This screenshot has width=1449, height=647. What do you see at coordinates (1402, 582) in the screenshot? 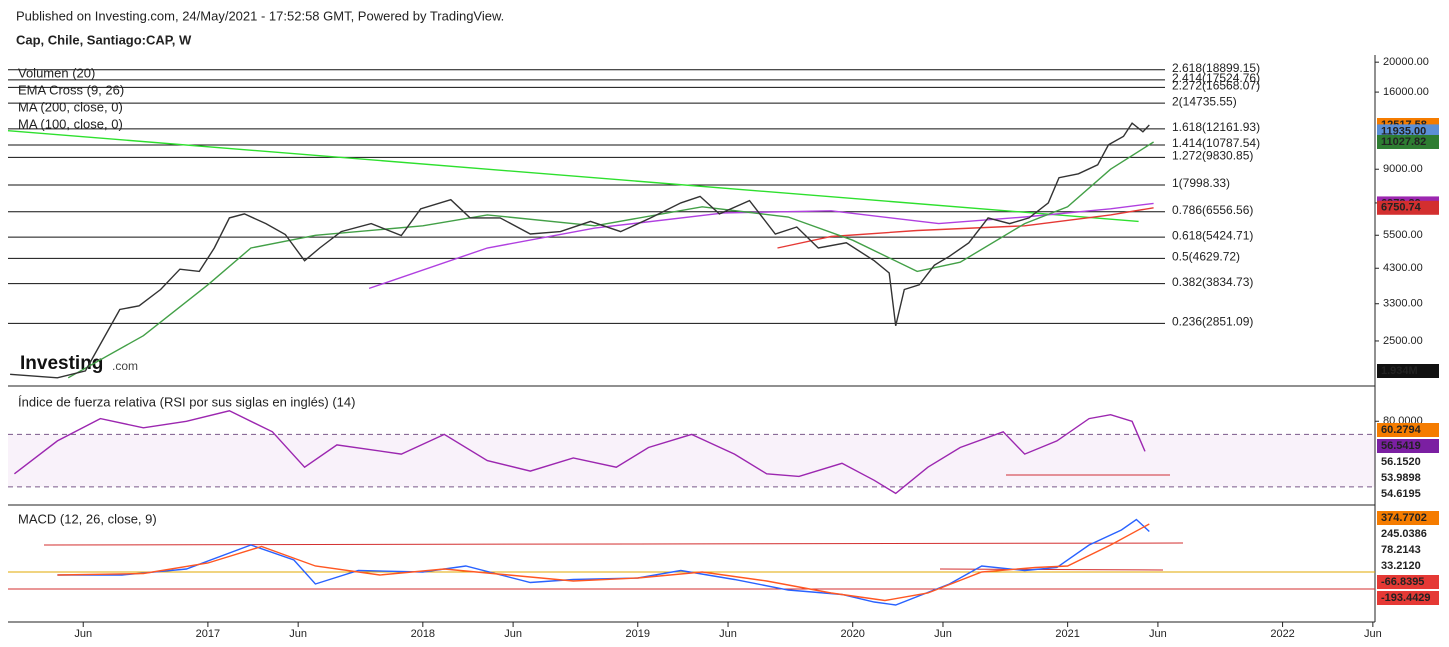
I see `price-tag-label: -66.8395` at bounding box center [1402, 582].